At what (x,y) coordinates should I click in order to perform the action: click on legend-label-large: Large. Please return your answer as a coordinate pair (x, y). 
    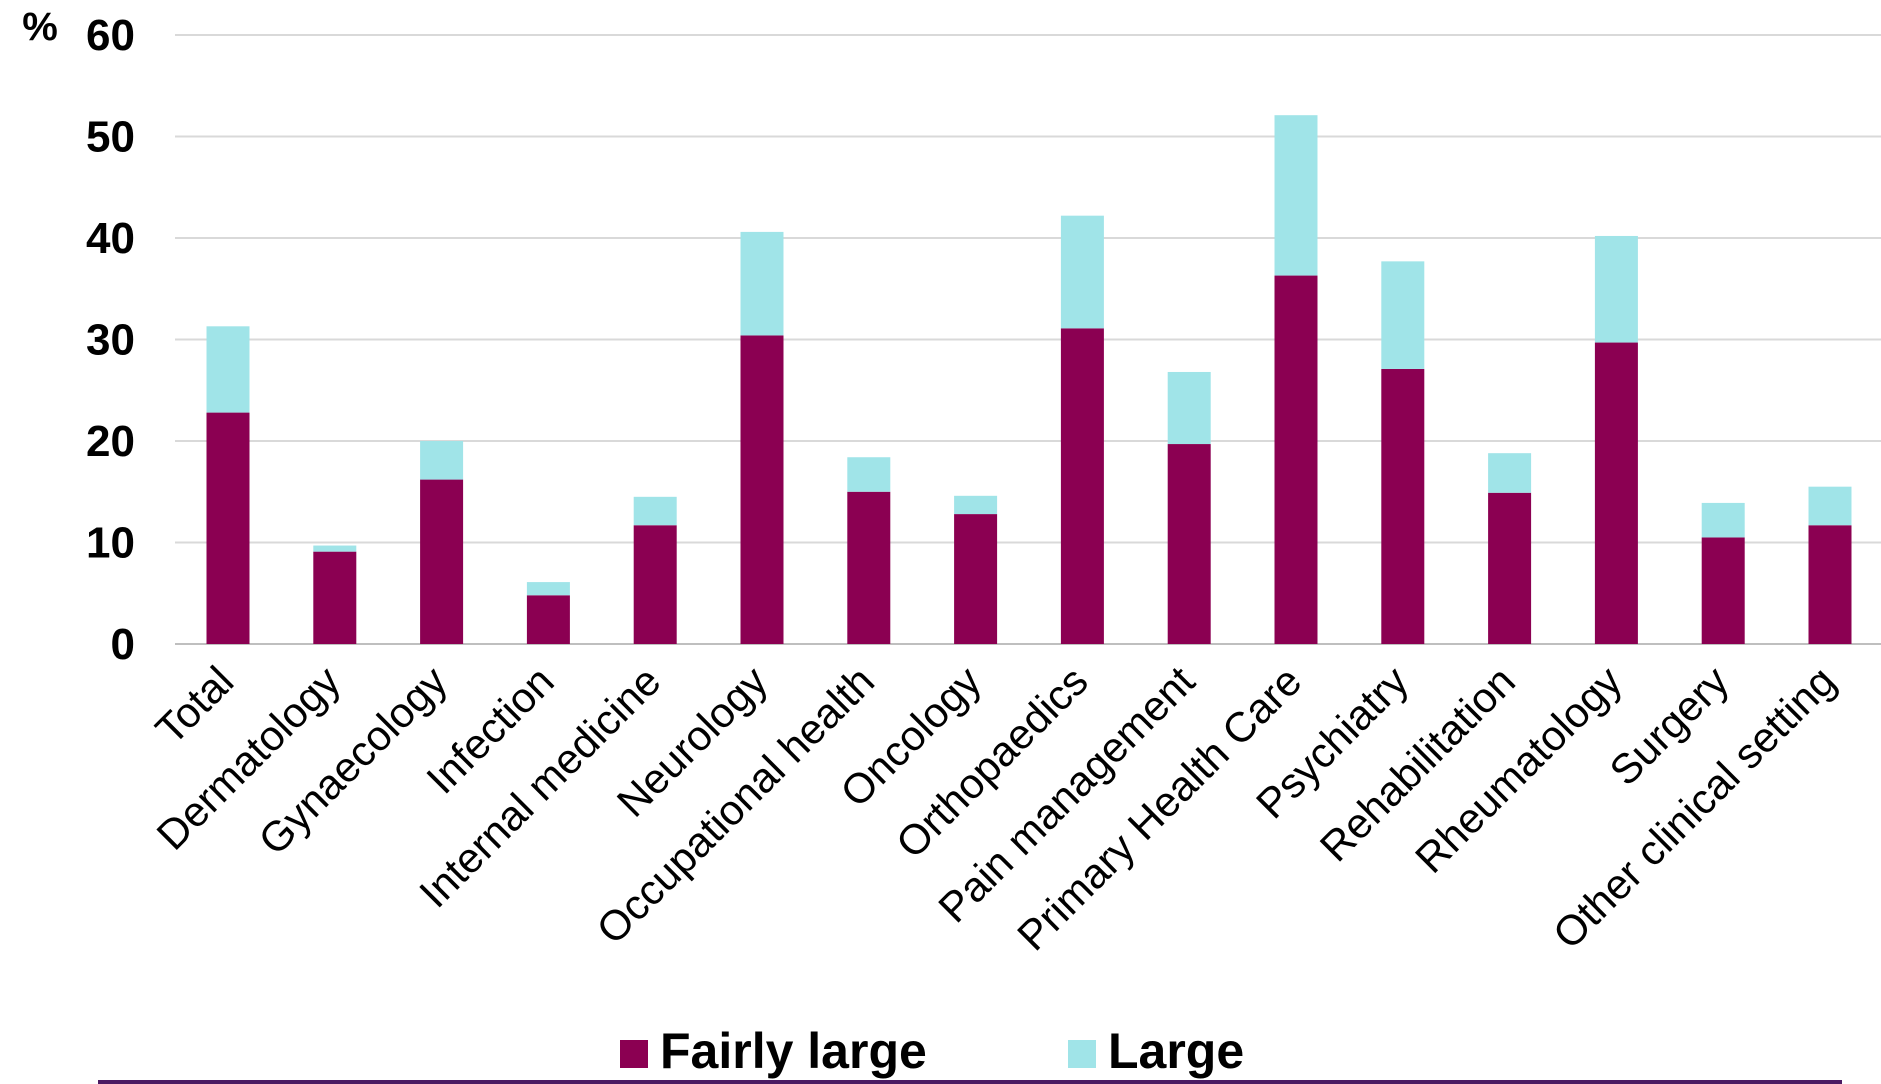
    Looking at the image, I should click on (1176, 1051).